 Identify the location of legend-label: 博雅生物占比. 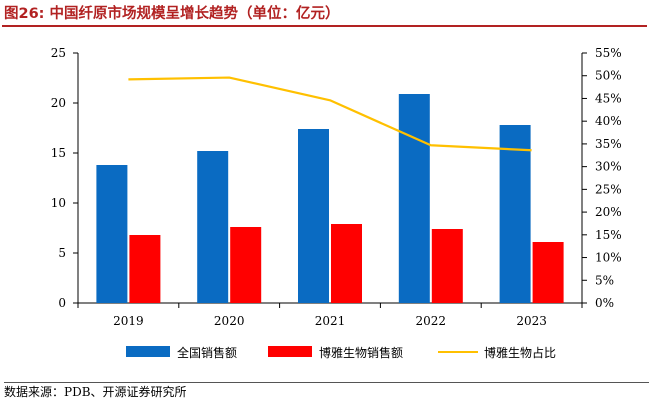
(520, 352).